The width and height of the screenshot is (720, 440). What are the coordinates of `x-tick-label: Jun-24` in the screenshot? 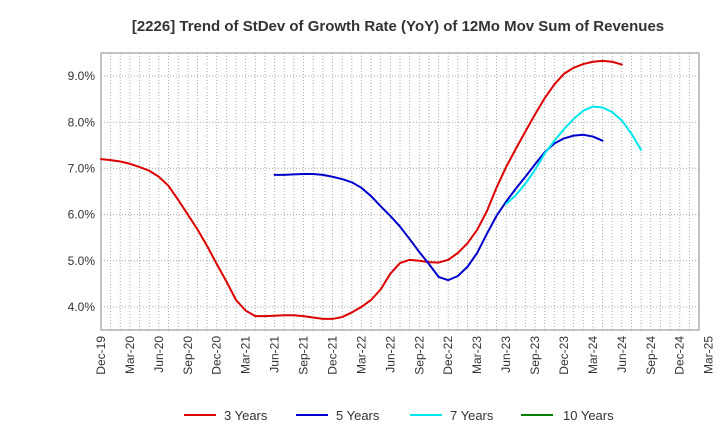 It's located at (622, 354).